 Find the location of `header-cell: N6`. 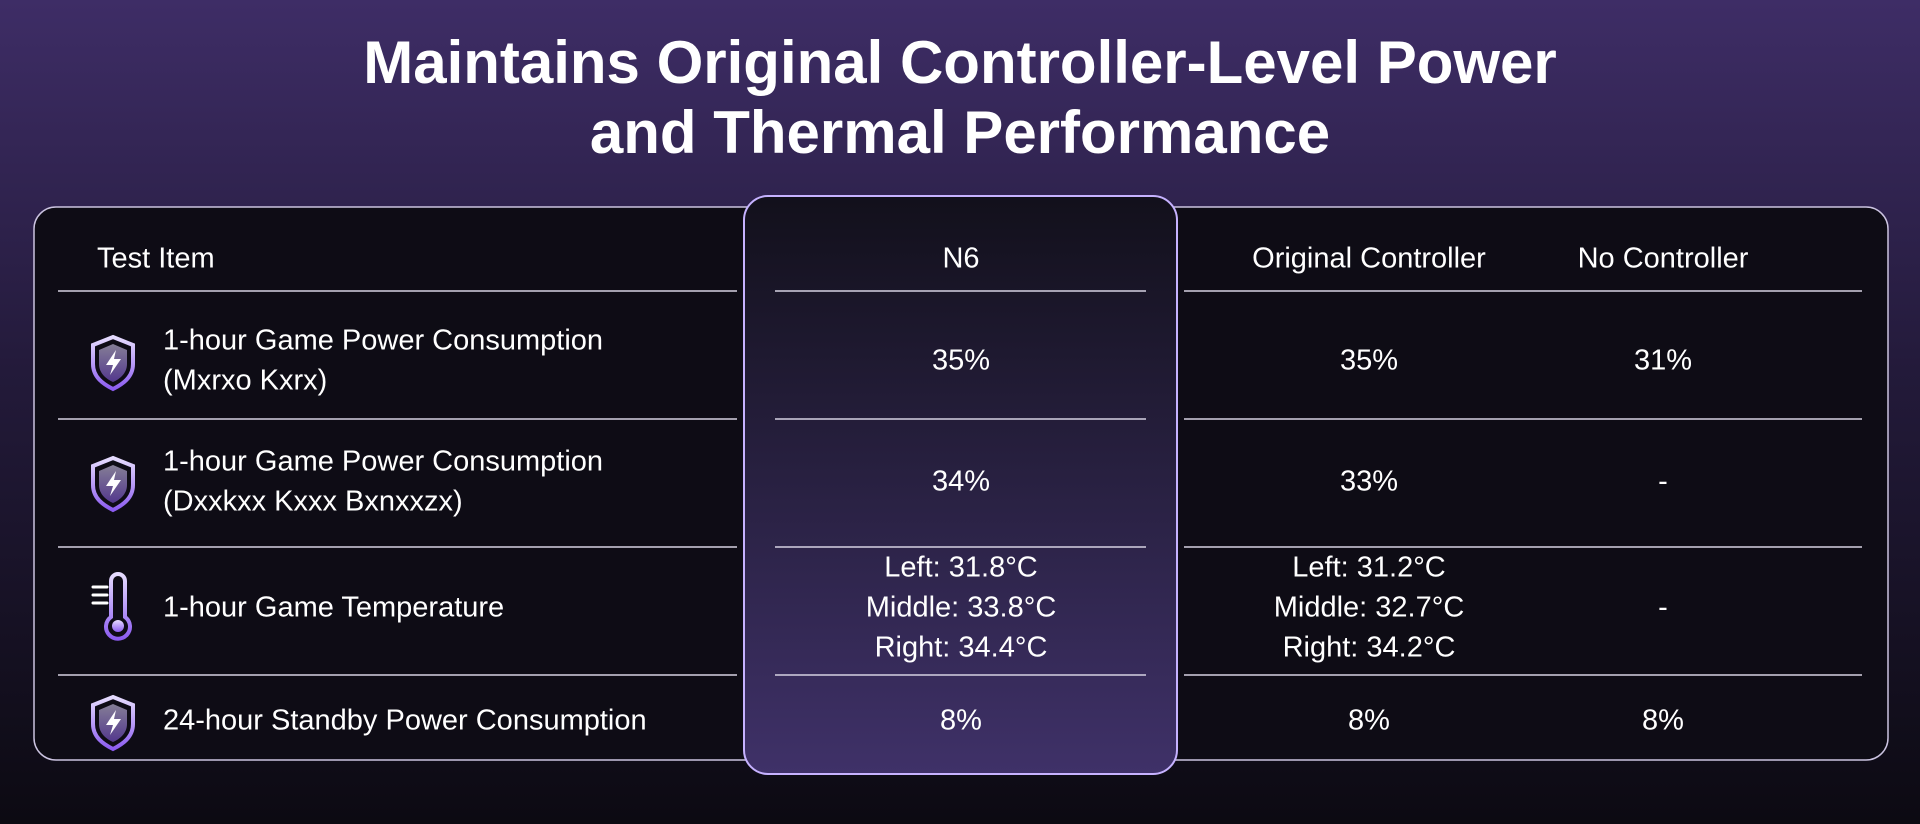

header-cell: N6 is located at coordinates (960, 259).